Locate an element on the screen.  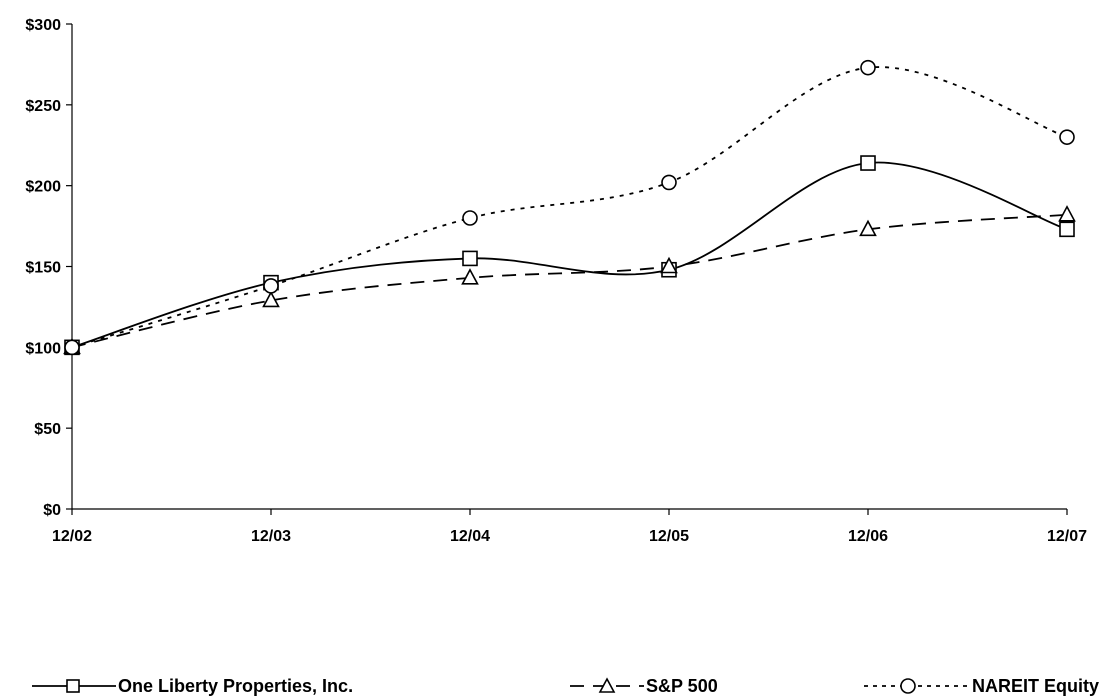
y-tick-label: $100 is located at coordinates (43, 348).